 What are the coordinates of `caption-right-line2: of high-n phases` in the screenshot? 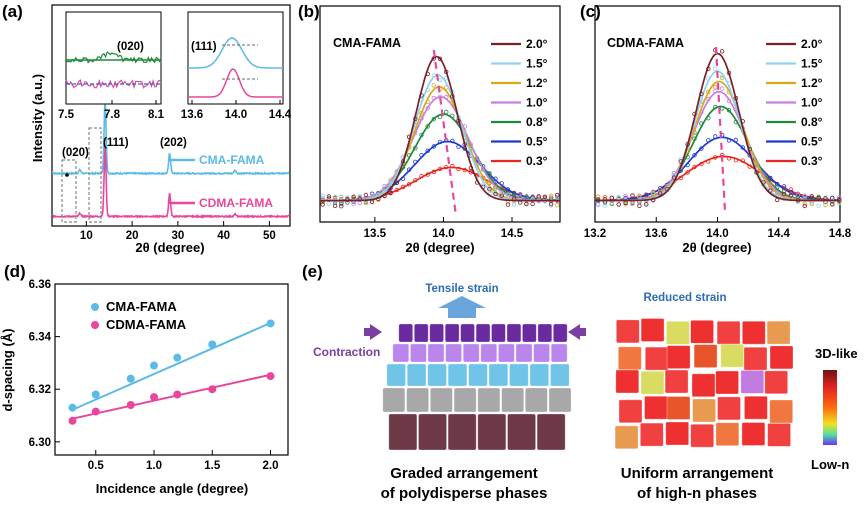 It's located at (697, 493).